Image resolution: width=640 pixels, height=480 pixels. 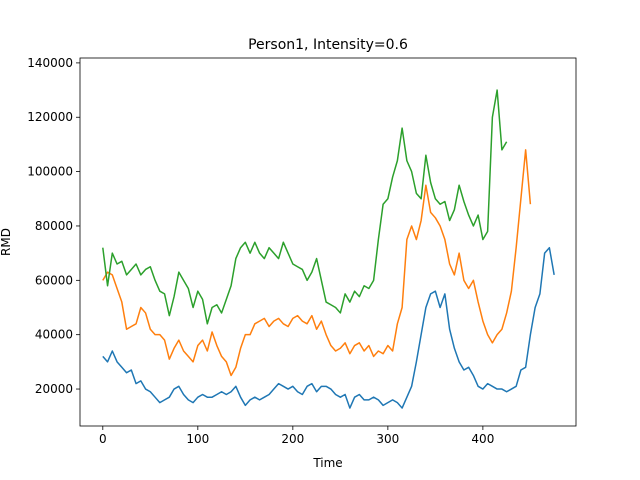 I want to click on y-tick-label: 60000, so click(x=54, y=280).